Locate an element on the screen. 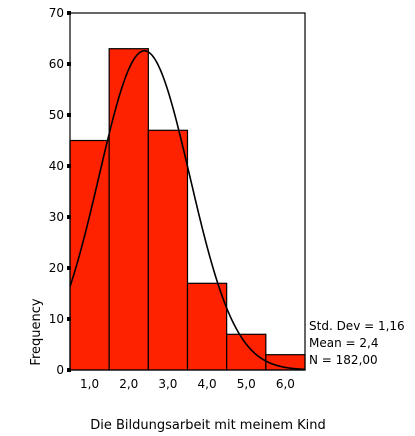  y-tick-label: 60 is located at coordinates (56, 64).